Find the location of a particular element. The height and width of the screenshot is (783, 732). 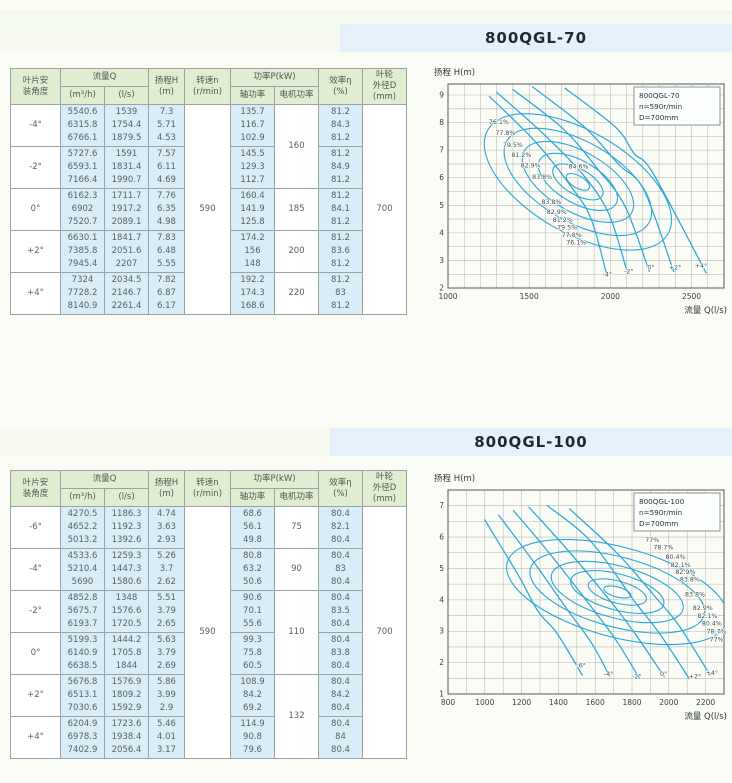

axis-ticks: 800 1000 1200 1400 1600 1800 2000 2200 1 2 3 4 5 6 7 is located at coordinates (577, 604).